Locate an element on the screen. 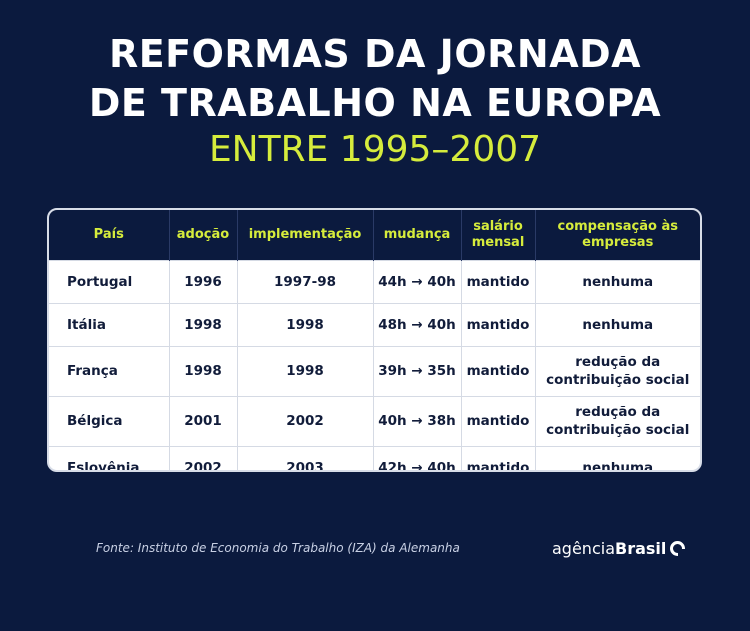  header-pais: País is located at coordinates (108, 234).